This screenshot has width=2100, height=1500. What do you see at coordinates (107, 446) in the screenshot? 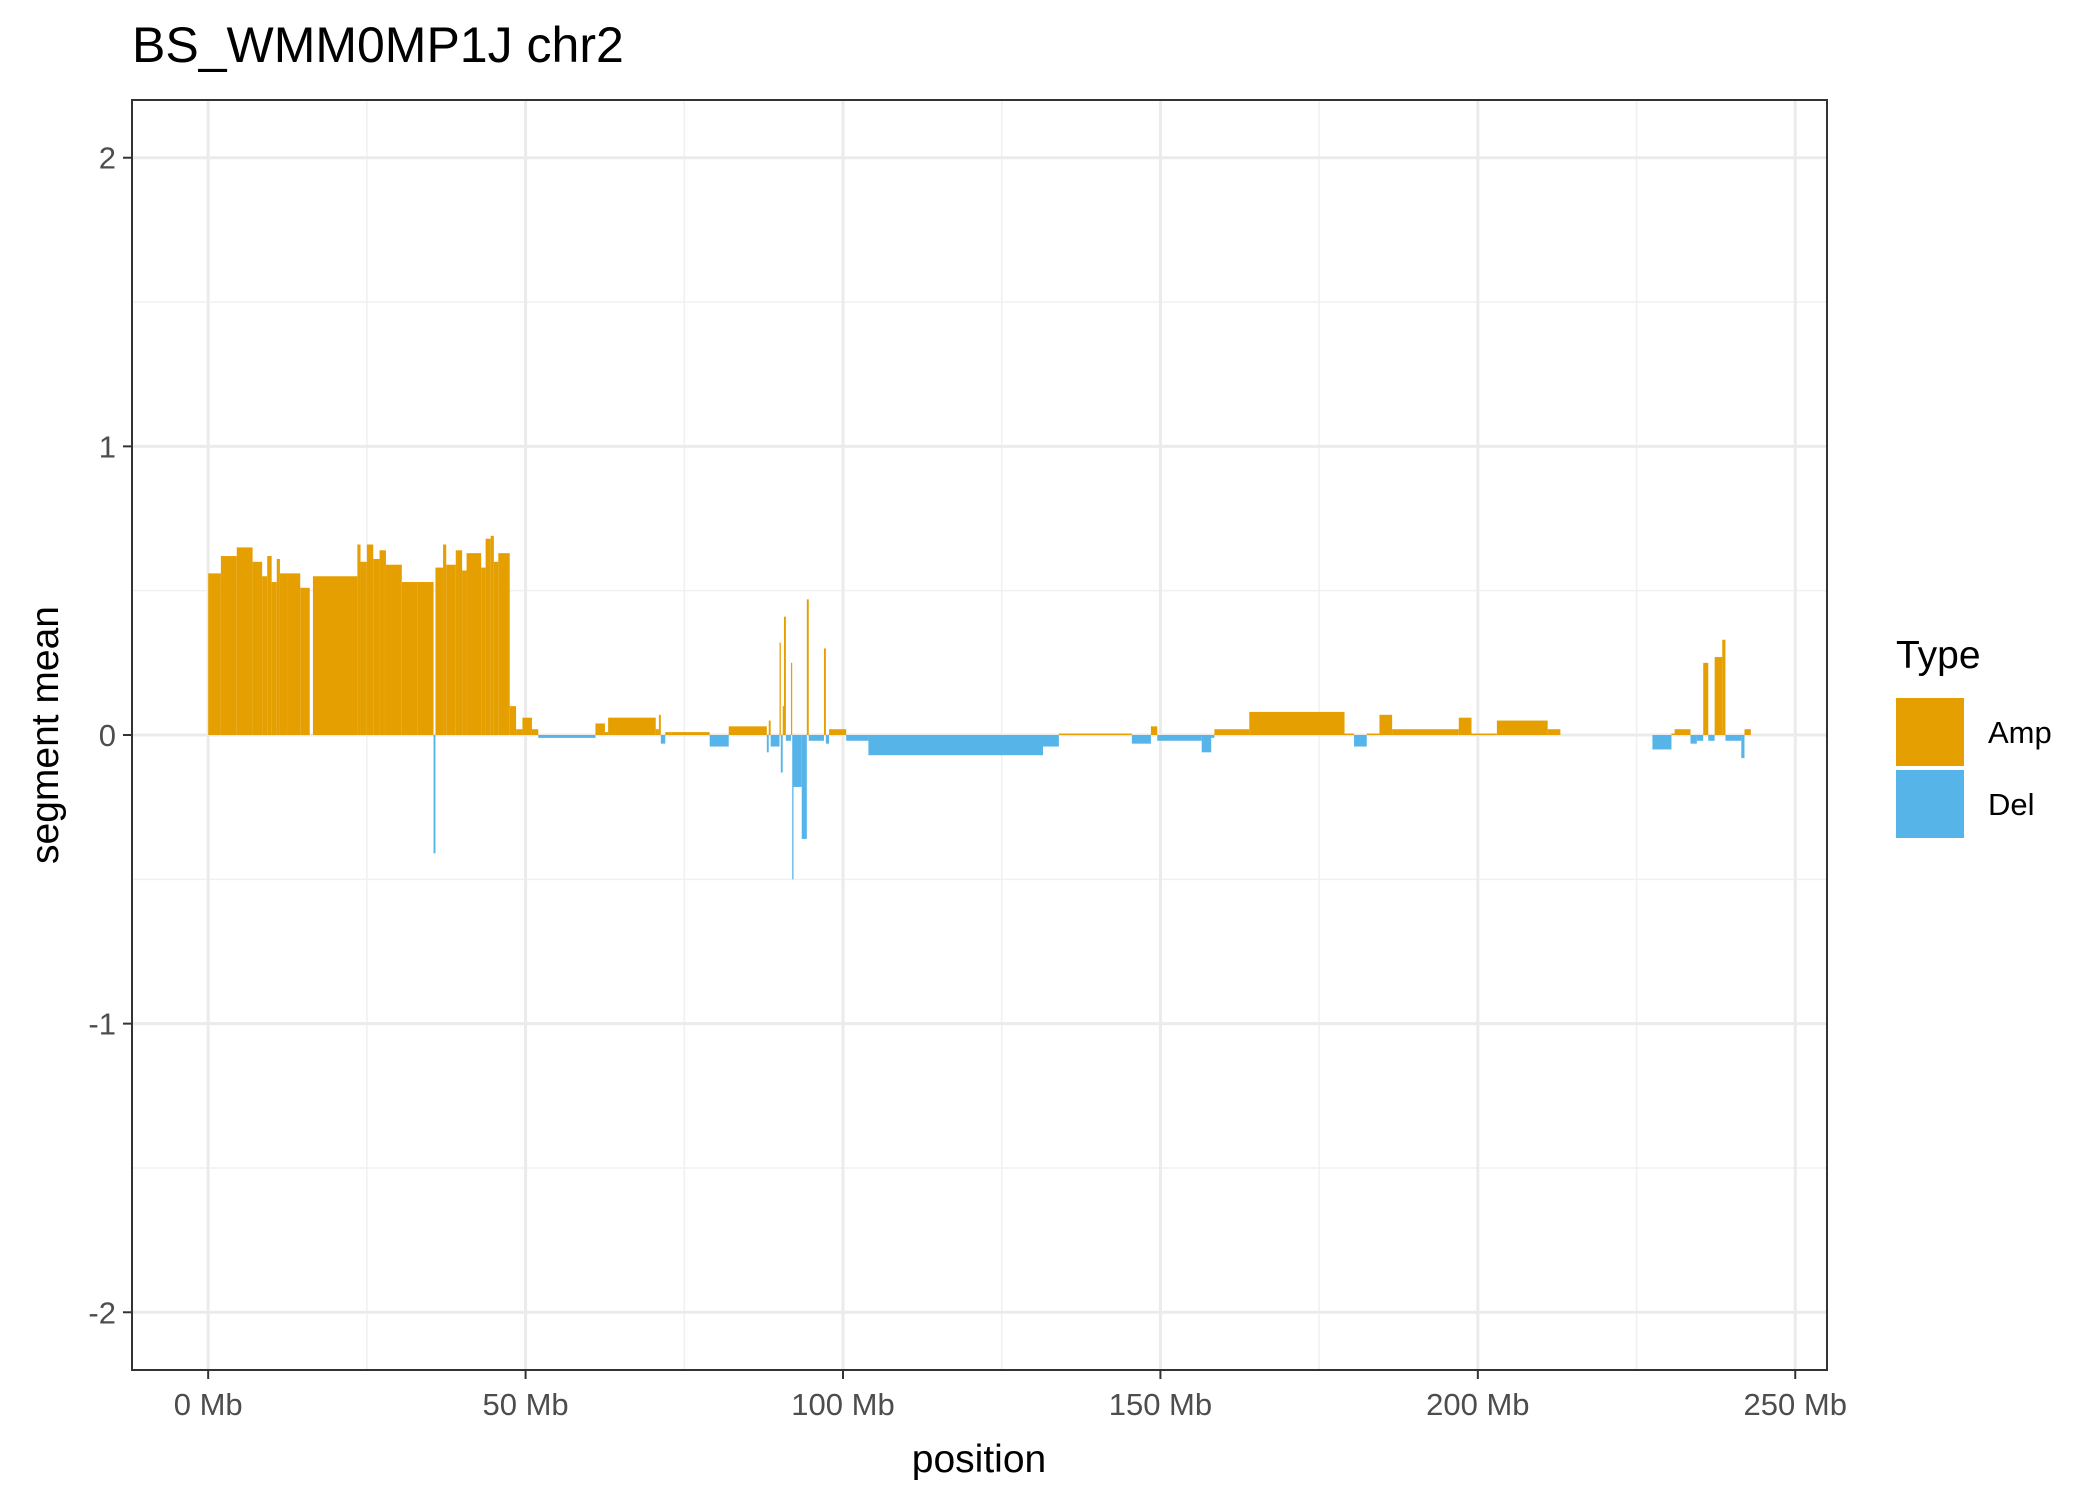
I see `y-tick-label: 1` at bounding box center [107, 446].